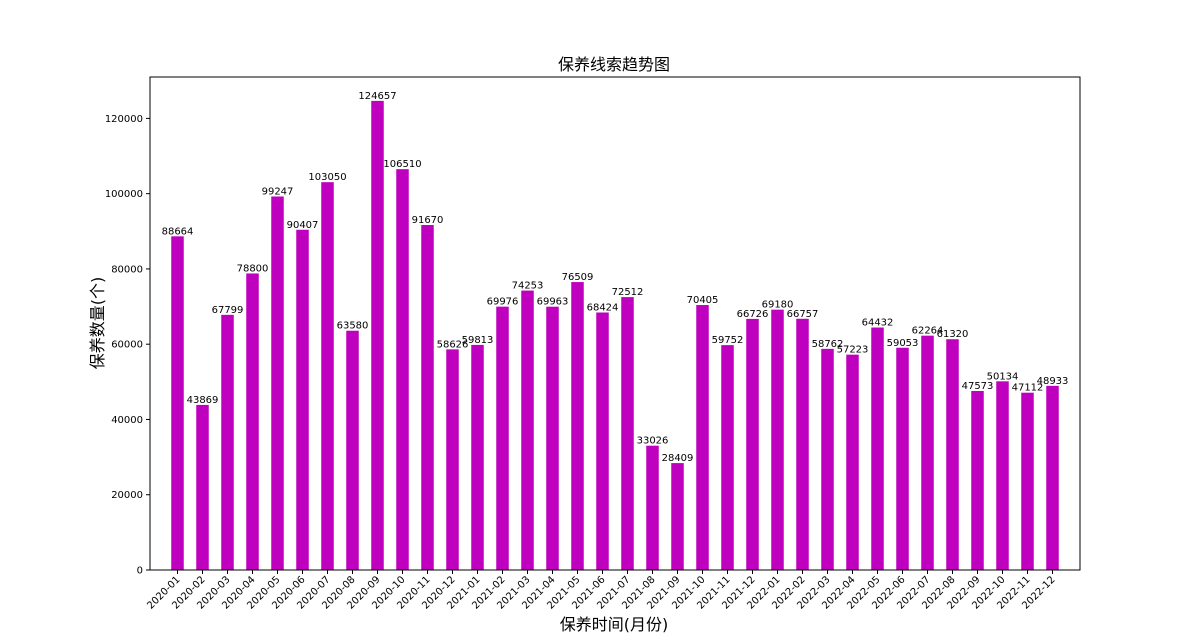 The height and width of the screenshot is (644, 1200). I want to click on bar-value-label: 47112, so click(1028, 388).